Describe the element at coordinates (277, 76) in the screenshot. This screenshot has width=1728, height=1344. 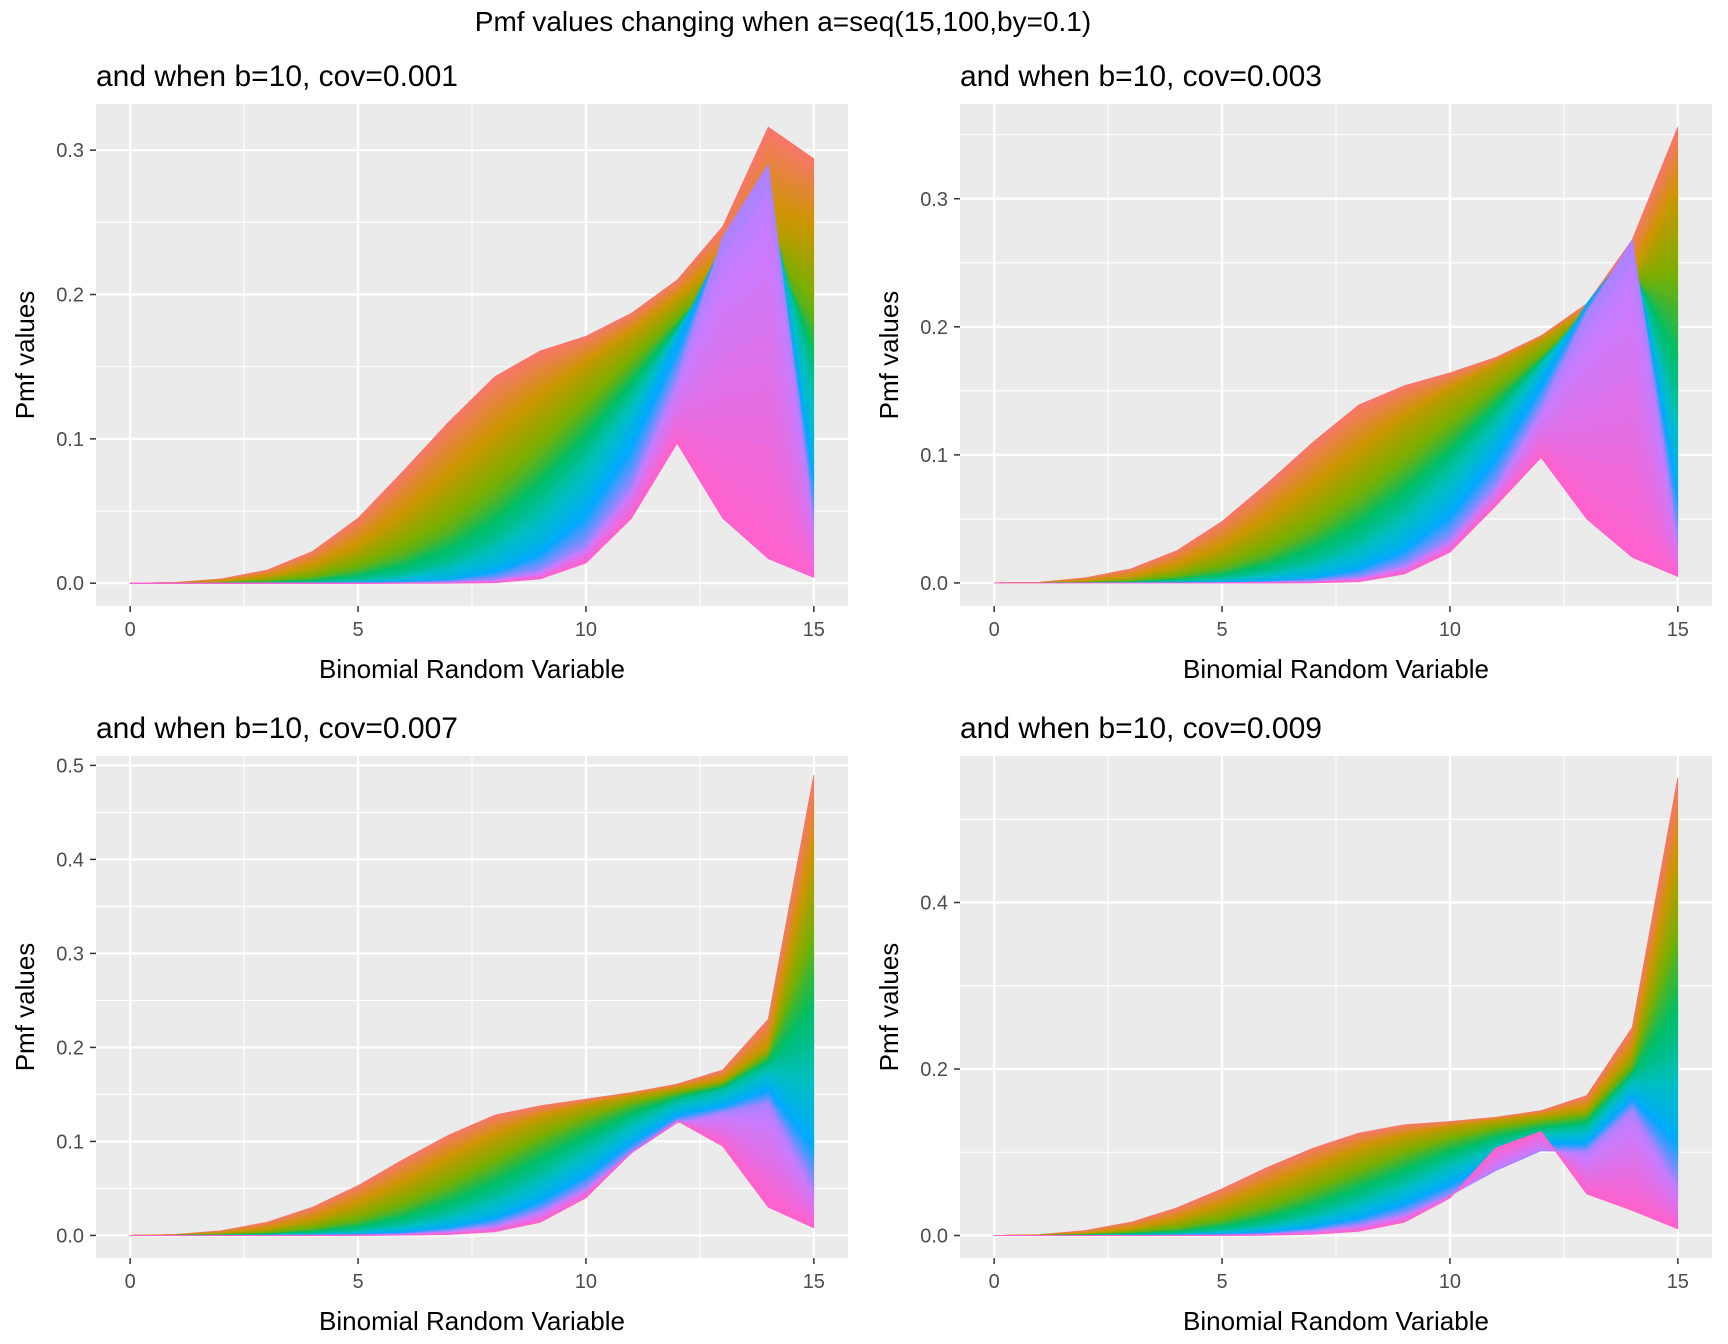
I see `panel-title: and when b=10, cov=0.001` at that location.